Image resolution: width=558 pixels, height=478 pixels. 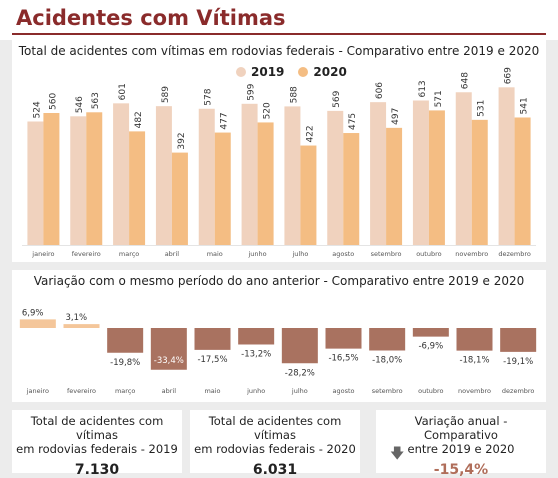 I want to click on legend-label-2019: 2019, so click(x=268, y=72).